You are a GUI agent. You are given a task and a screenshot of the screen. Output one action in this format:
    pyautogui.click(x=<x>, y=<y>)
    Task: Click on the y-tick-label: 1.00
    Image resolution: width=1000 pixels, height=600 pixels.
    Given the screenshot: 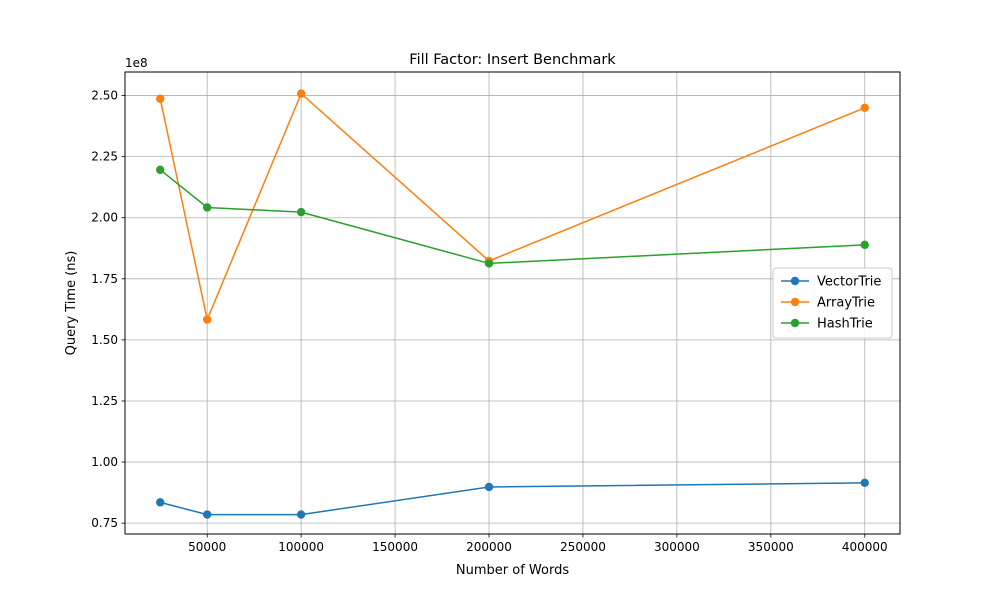 What is the action you would take?
    pyautogui.click(x=104, y=462)
    